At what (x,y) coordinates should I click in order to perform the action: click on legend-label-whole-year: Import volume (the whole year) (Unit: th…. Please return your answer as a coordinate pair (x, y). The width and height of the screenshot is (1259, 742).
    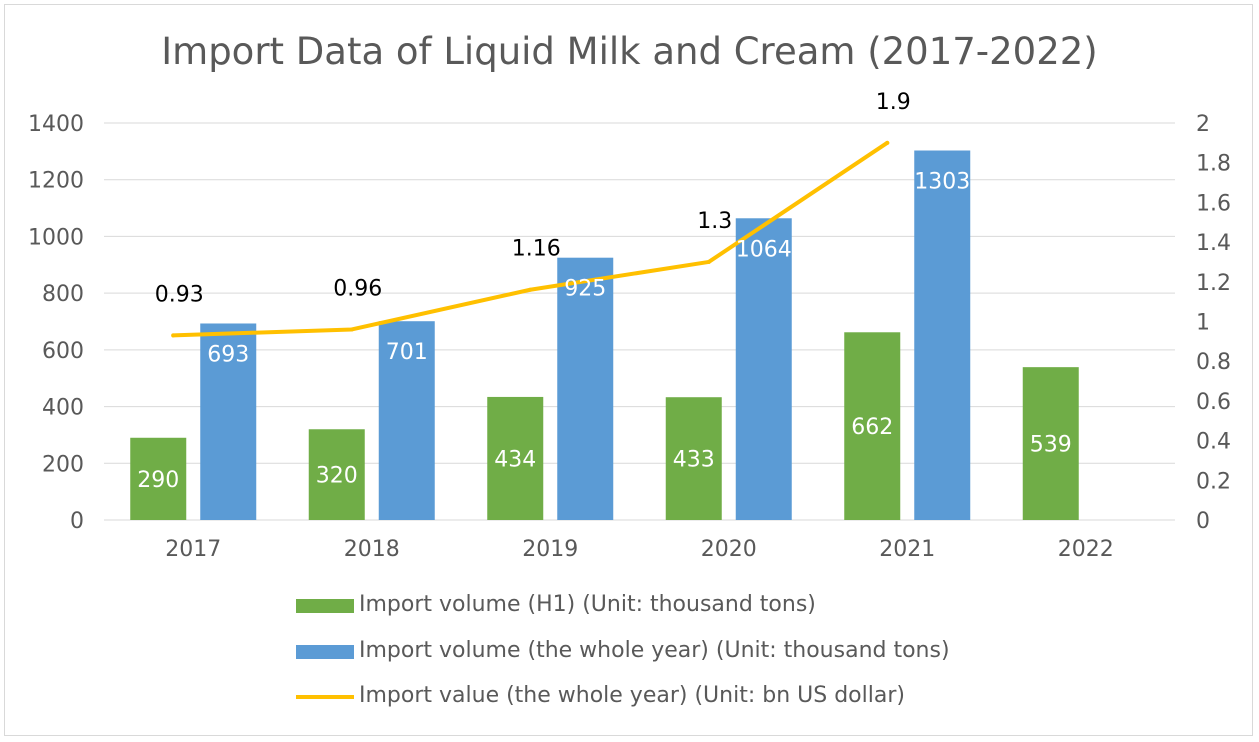
    Looking at the image, I should click on (654, 650).